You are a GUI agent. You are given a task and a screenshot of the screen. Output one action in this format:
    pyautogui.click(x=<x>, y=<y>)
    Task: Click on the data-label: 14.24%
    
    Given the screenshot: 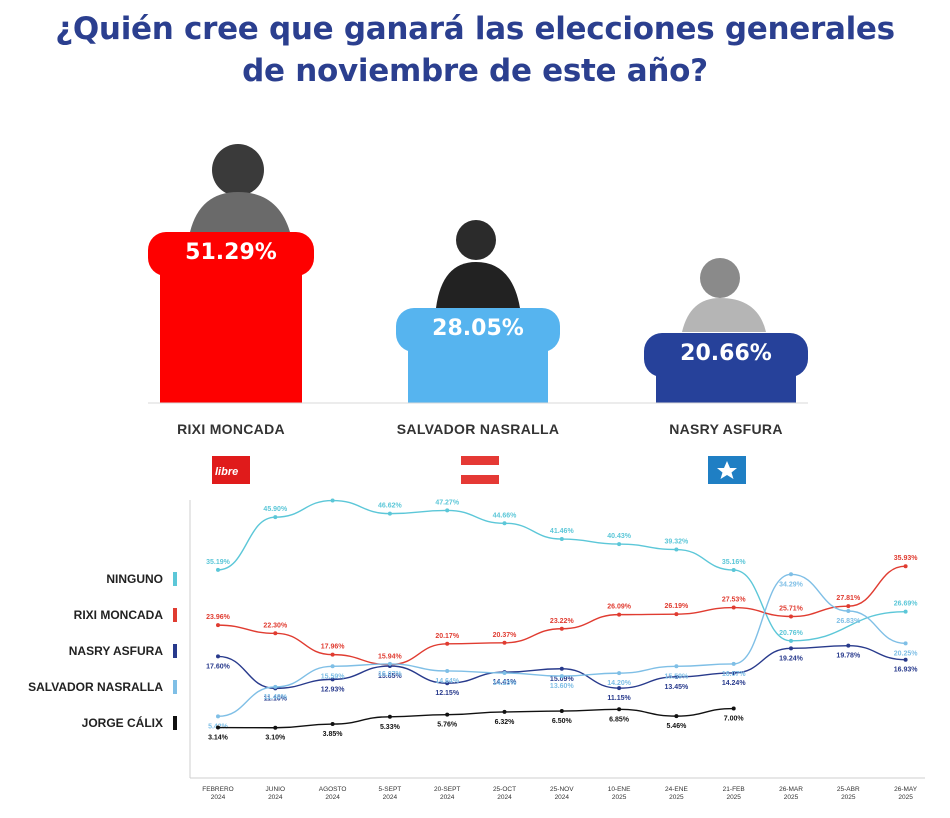 What is the action you would take?
    pyautogui.click(x=734, y=683)
    